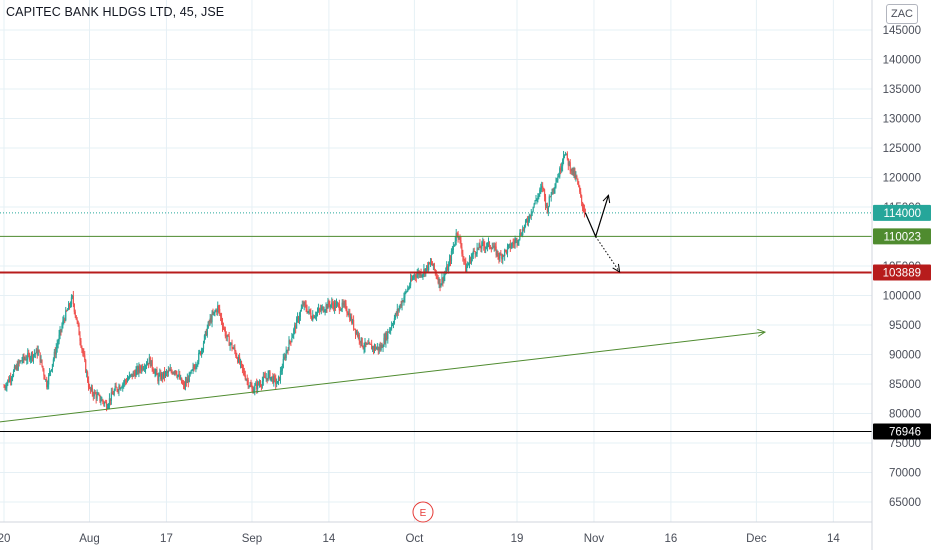 This screenshot has height=555, width=932. Describe the element at coordinates (423, 512) in the screenshot. I see `earnings-event-marker: E` at that location.